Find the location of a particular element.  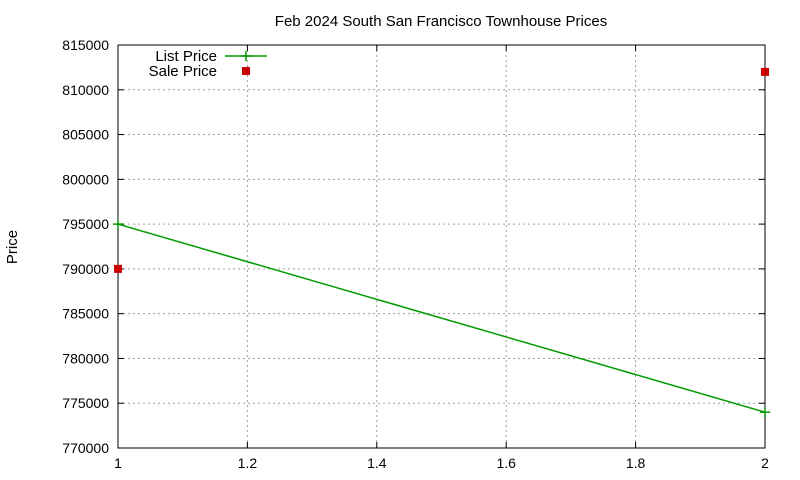

y-tick-label: 810000 is located at coordinates (85, 90).